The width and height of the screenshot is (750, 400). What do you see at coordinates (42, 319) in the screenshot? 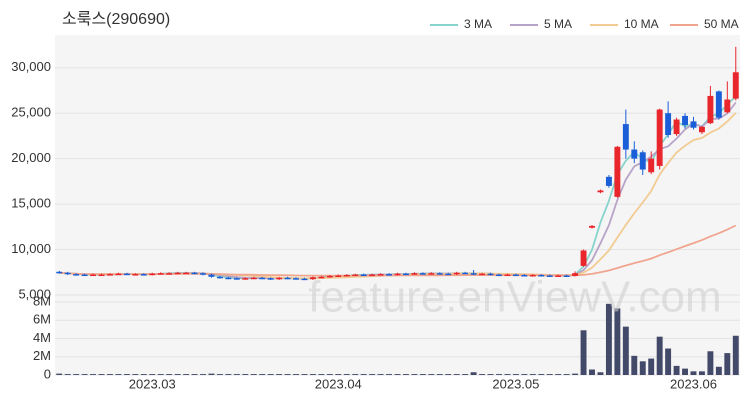
I see `y-tick-label: 6M` at bounding box center [42, 319].